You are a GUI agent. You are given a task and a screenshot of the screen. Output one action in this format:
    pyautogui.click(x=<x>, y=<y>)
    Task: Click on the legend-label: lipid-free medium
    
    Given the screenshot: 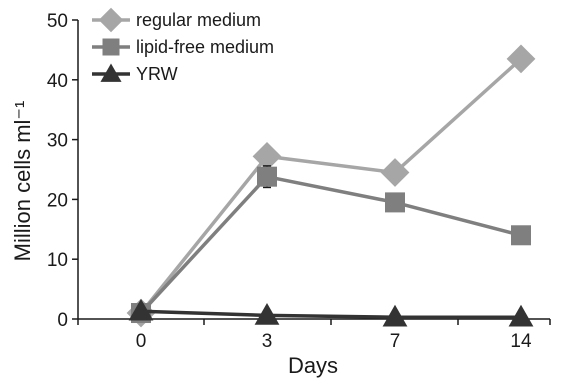 What is the action you would take?
    pyautogui.click(x=205, y=47)
    